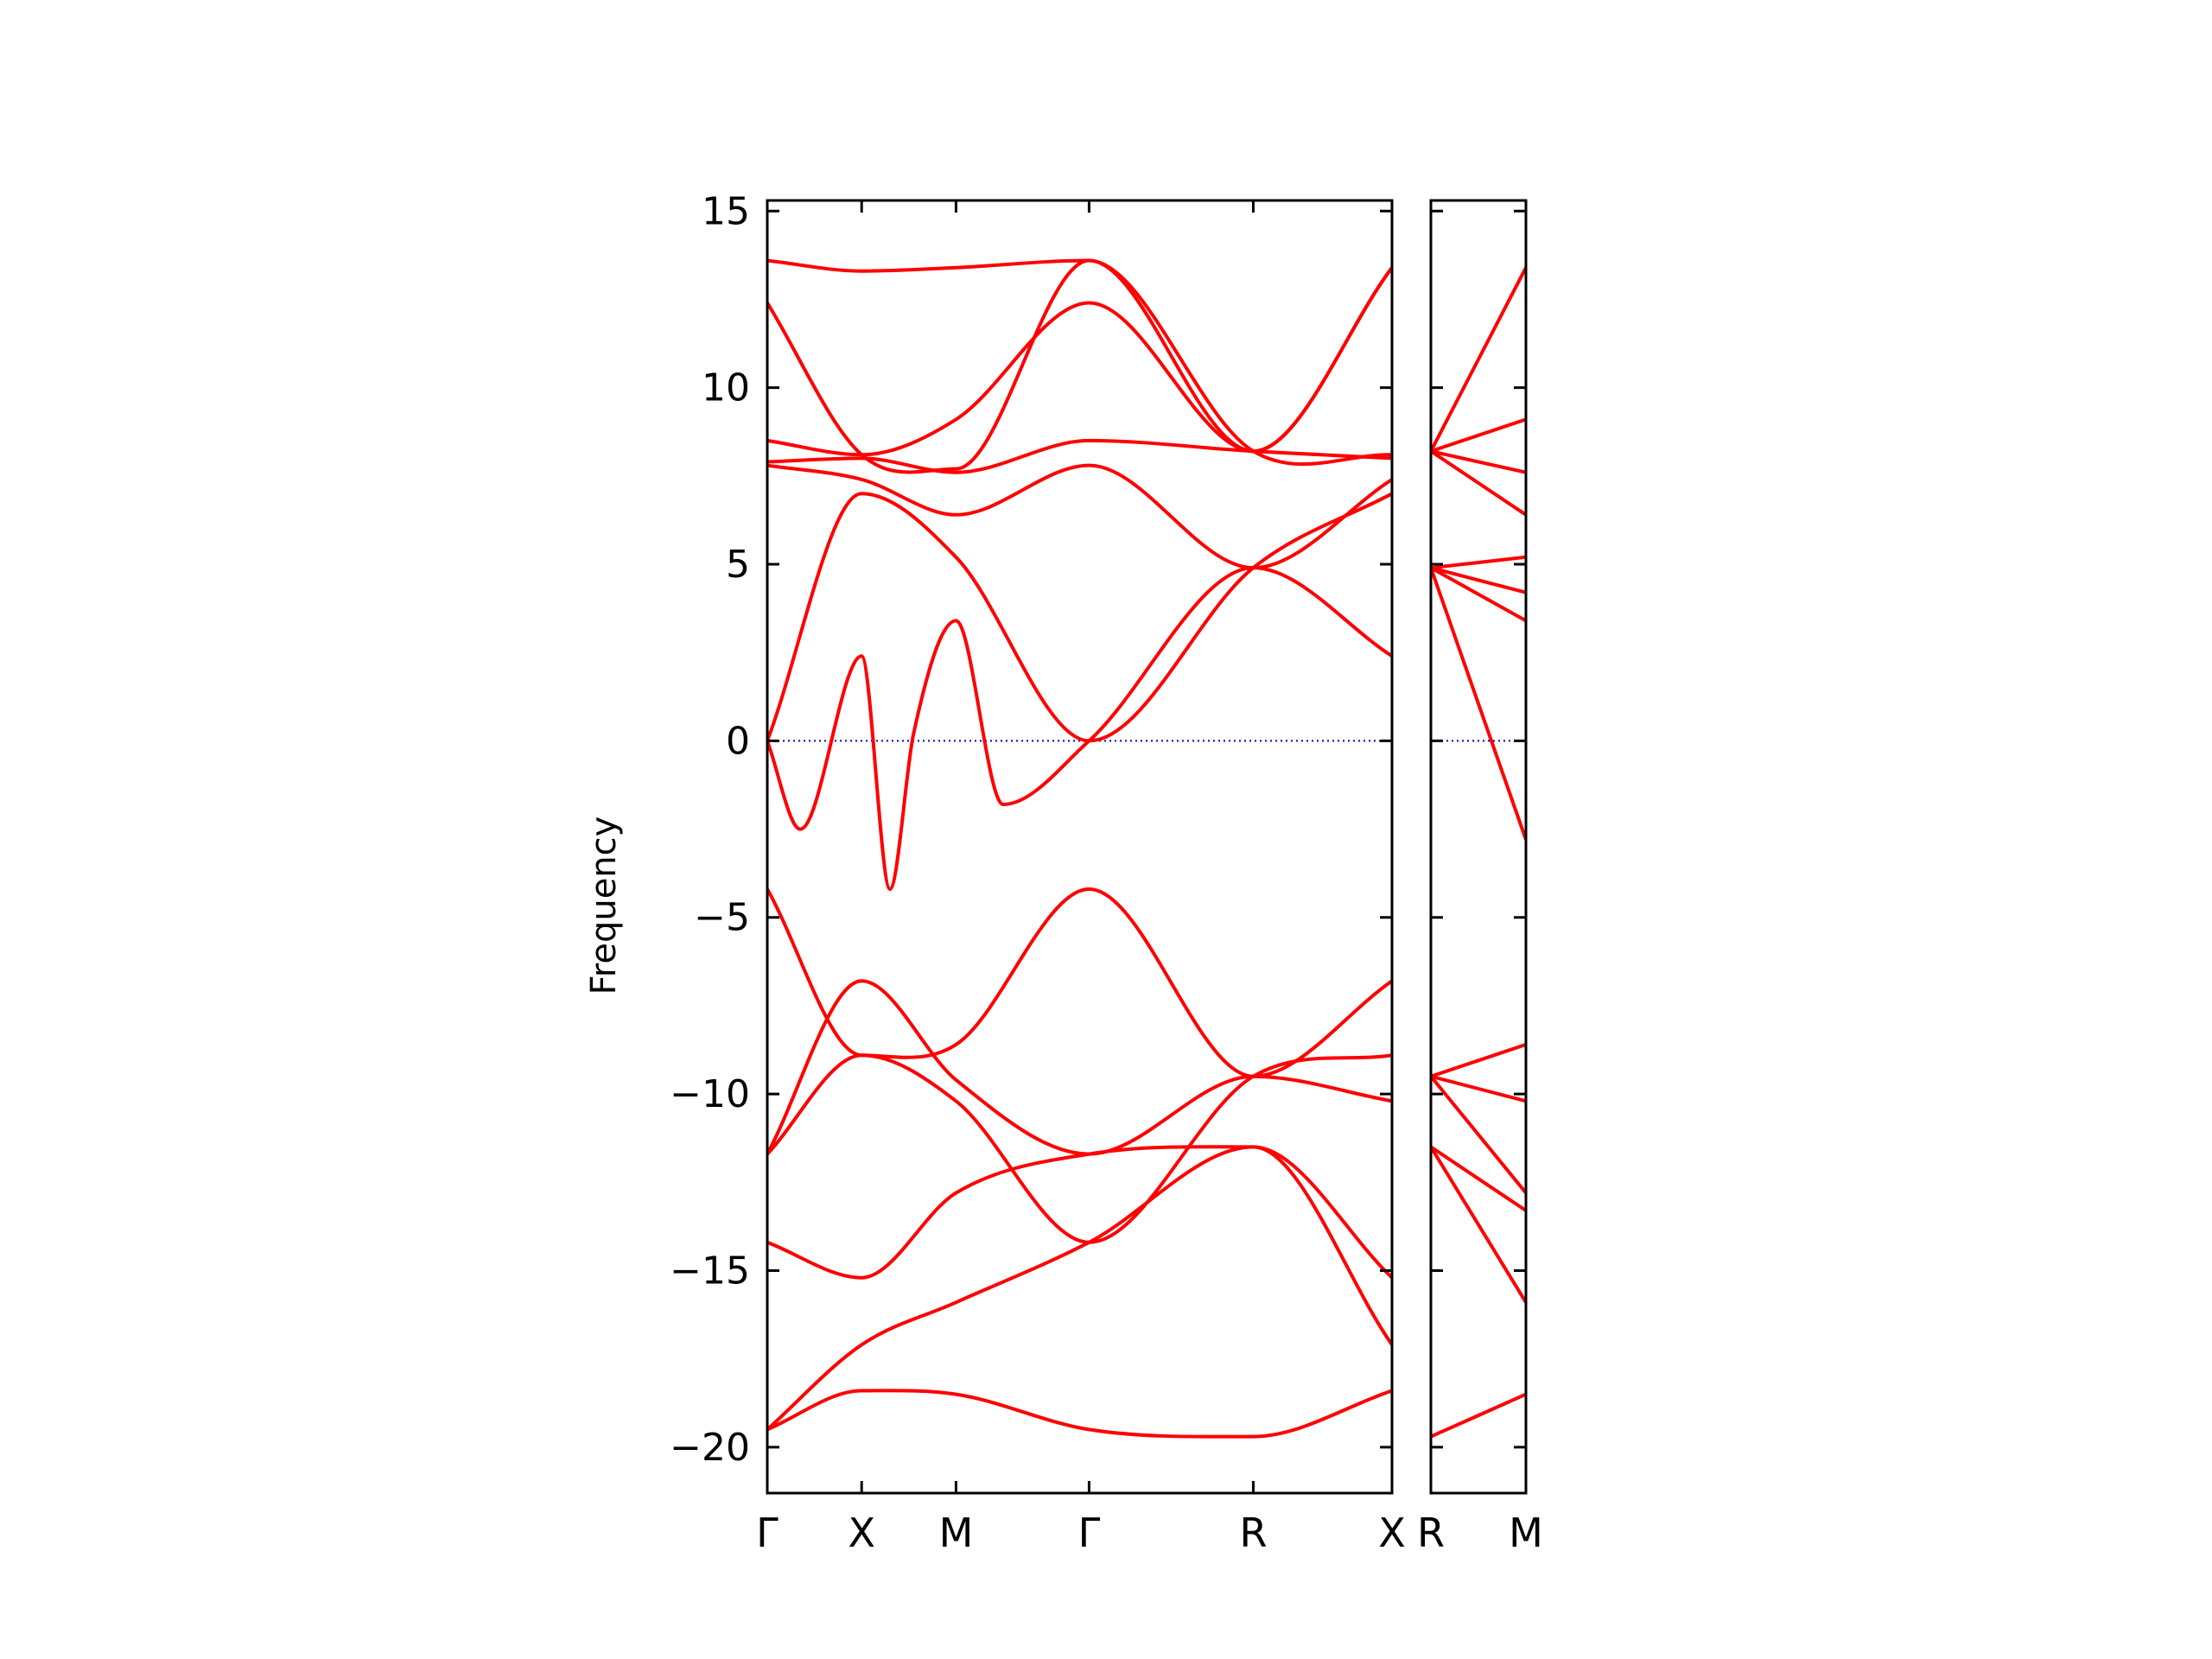  I want to click on y-tick-label: 10, so click(726, 388).